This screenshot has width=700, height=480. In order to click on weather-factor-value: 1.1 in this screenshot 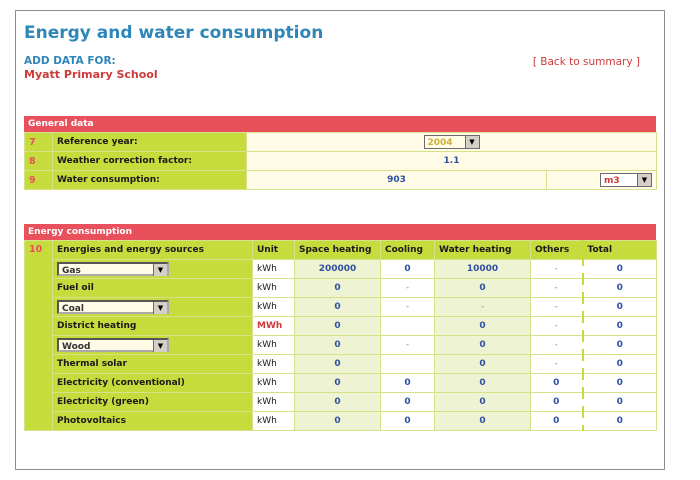, I will do `click(451, 161)`.